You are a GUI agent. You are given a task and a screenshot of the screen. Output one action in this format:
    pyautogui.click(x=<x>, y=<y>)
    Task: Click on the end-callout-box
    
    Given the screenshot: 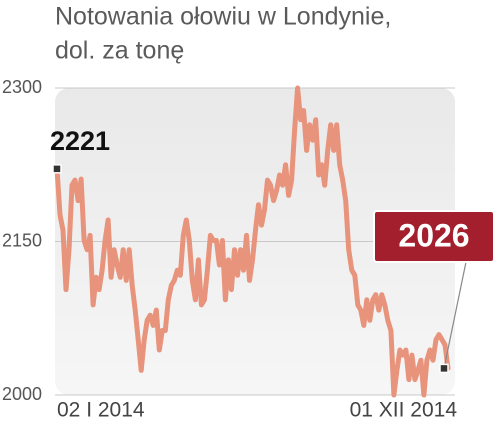 What is the action you would take?
    pyautogui.click(x=434, y=236)
    